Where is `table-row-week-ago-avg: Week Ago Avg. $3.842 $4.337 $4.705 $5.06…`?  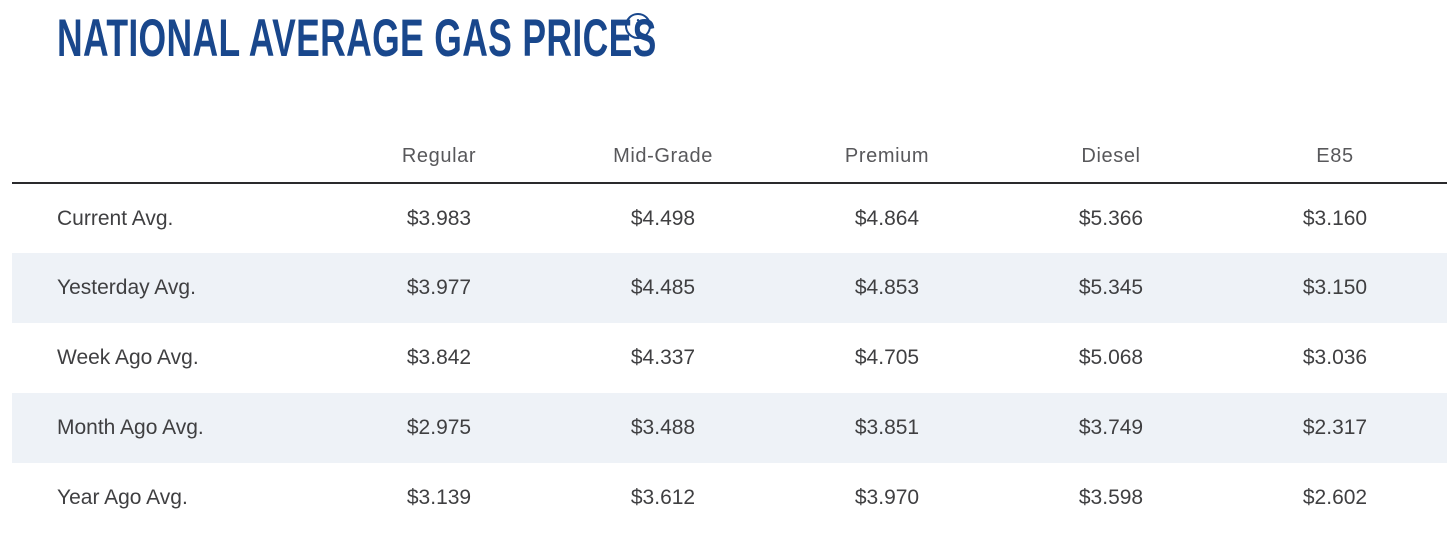 table-row-week-ago-avg: Week Ago Avg. $3.842 $4.337 $4.705 $5.06… is located at coordinates (729, 358).